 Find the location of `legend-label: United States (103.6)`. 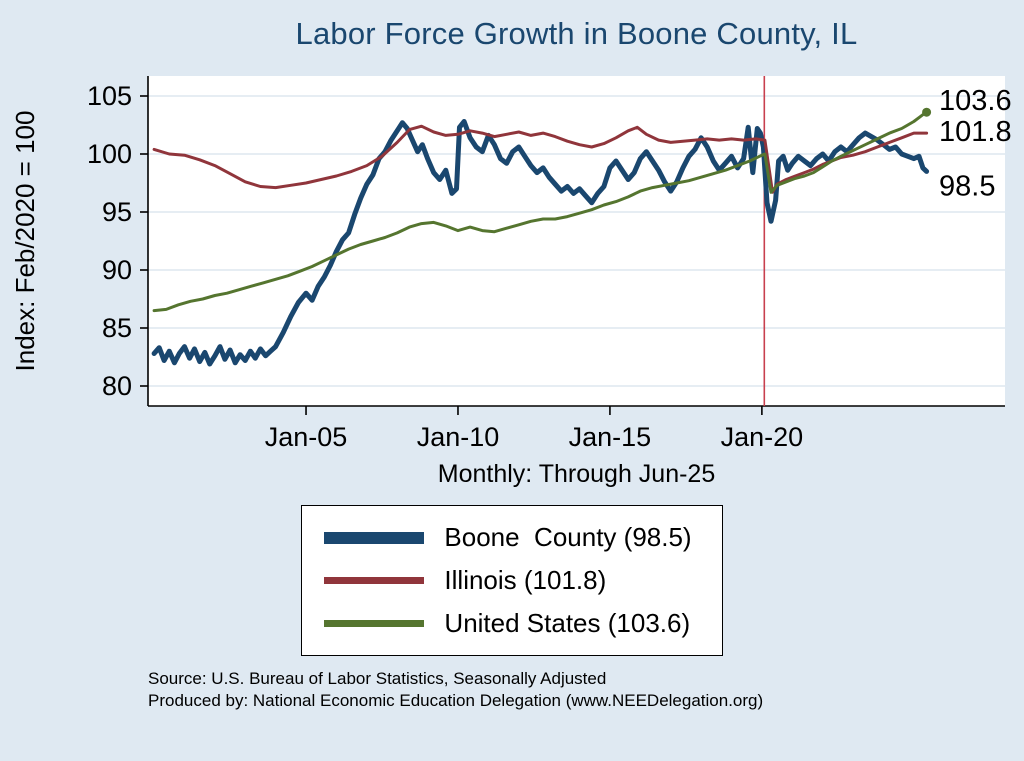

legend-label: United States (103.6) is located at coordinates (567, 623).